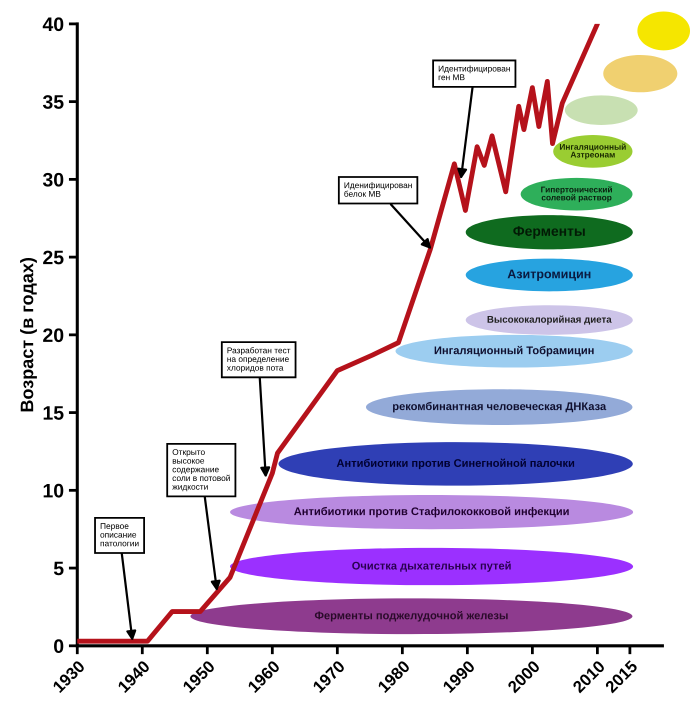 The image size is (690, 724). Describe the element at coordinates (59, 569) in the screenshot. I see `y-tick-label: 5` at that location.